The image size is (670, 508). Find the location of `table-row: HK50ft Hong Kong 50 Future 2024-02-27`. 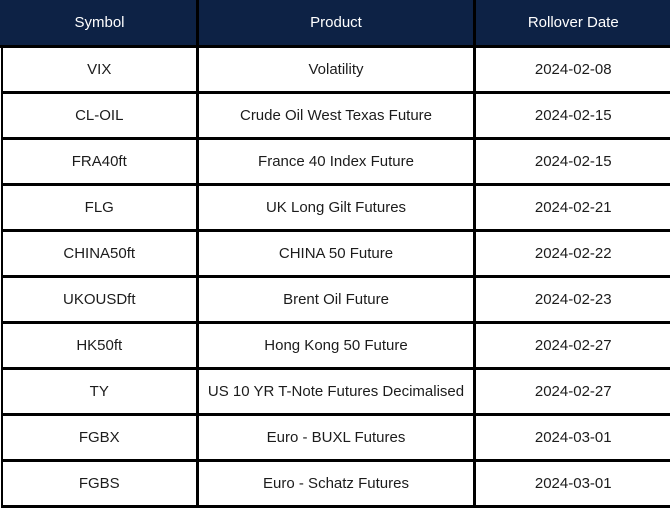

table-row: HK50ft Hong Kong 50 Future 2024-02-27 is located at coordinates (335, 345).